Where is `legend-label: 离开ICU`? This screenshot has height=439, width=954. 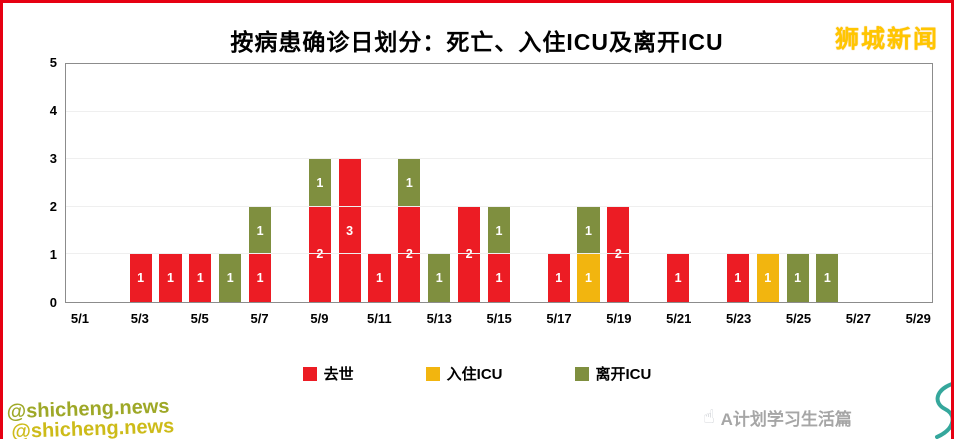 legend-label: 离开ICU is located at coordinates (623, 374).